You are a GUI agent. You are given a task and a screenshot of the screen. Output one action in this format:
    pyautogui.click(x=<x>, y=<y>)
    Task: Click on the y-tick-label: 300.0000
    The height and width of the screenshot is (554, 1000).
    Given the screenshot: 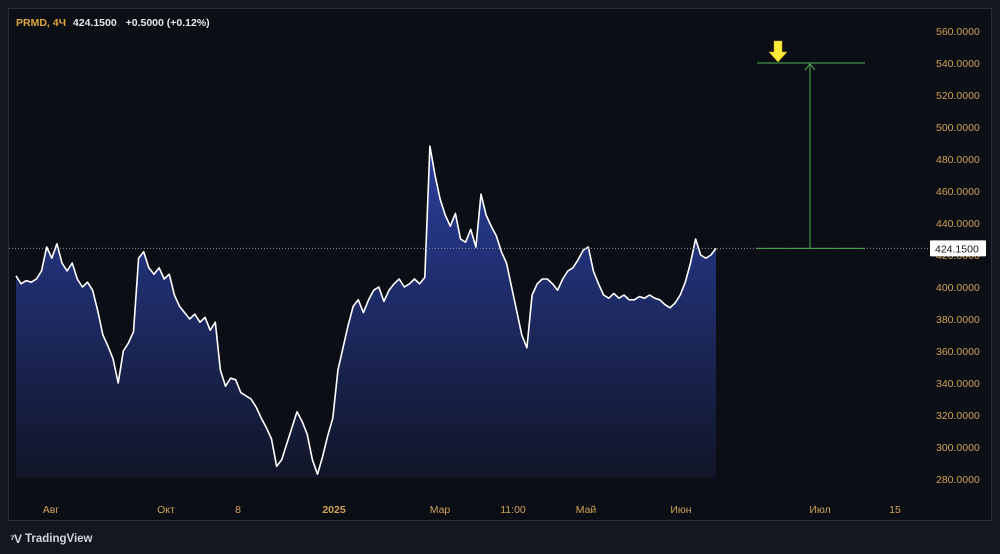 What is the action you would take?
    pyautogui.click(x=958, y=448)
    